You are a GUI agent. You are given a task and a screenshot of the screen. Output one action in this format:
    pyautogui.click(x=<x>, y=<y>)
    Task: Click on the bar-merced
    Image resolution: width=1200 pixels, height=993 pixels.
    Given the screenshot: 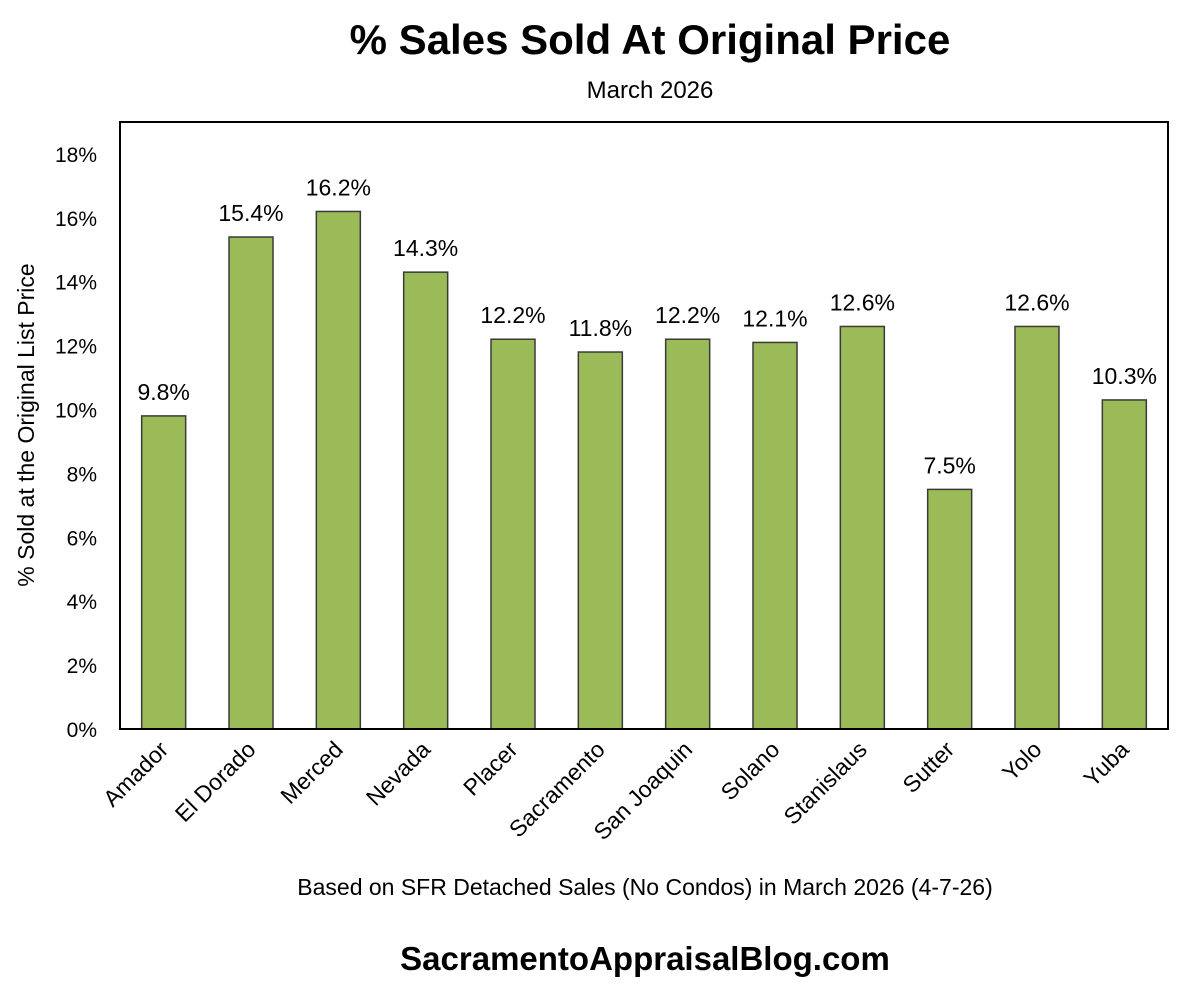 What is the action you would take?
    pyautogui.click(x=338, y=470)
    